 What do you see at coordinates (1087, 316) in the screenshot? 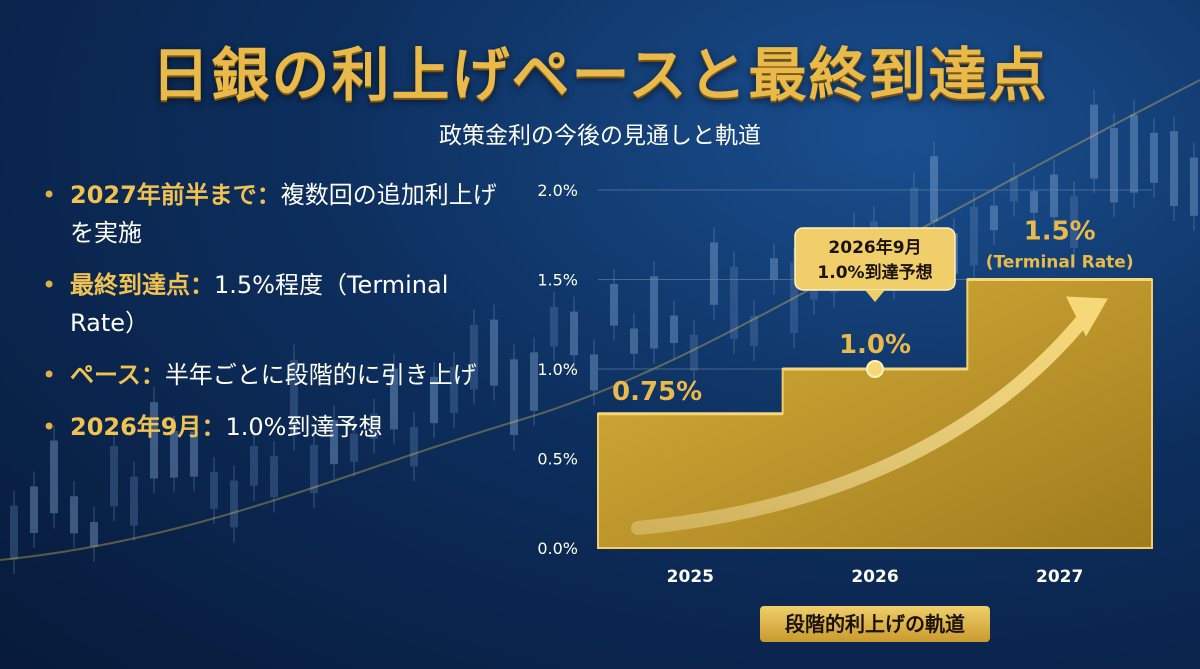
I see `arrow-head` at bounding box center [1087, 316].